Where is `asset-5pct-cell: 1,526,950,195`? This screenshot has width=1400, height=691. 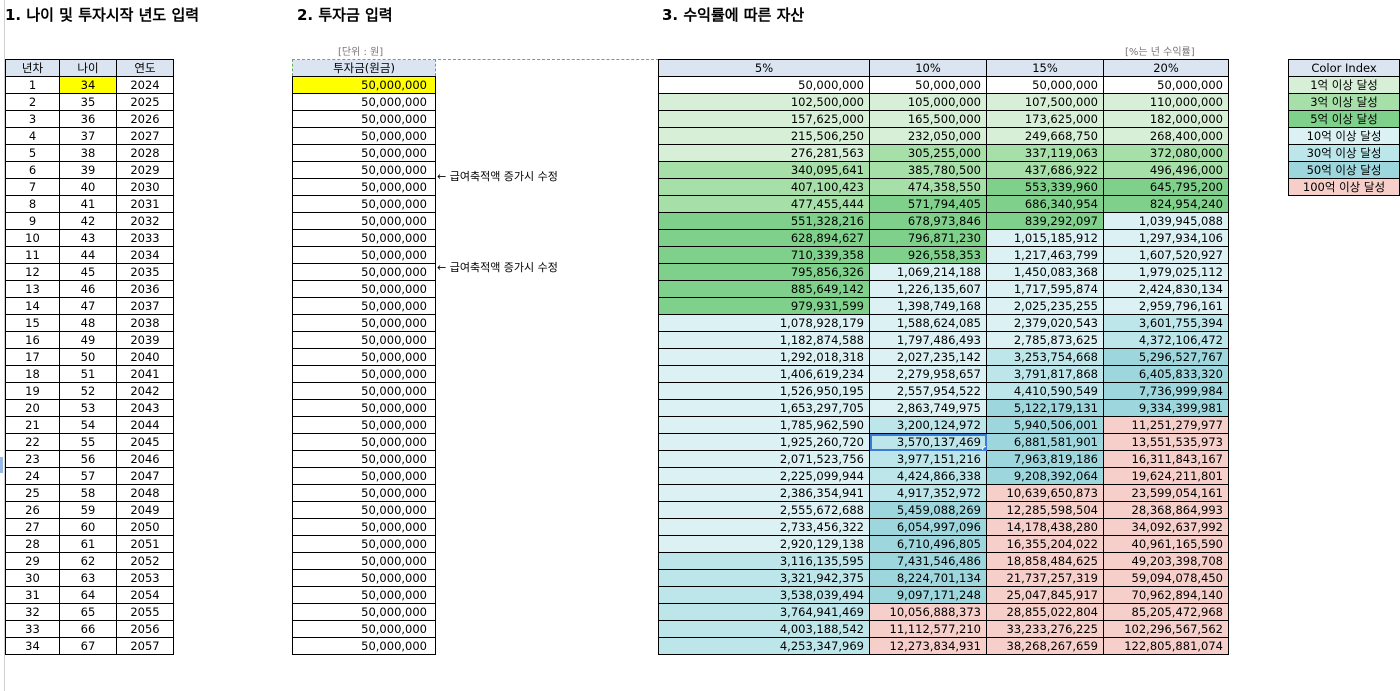 asset-5pct-cell: 1,526,950,195 is located at coordinates (764, 391).